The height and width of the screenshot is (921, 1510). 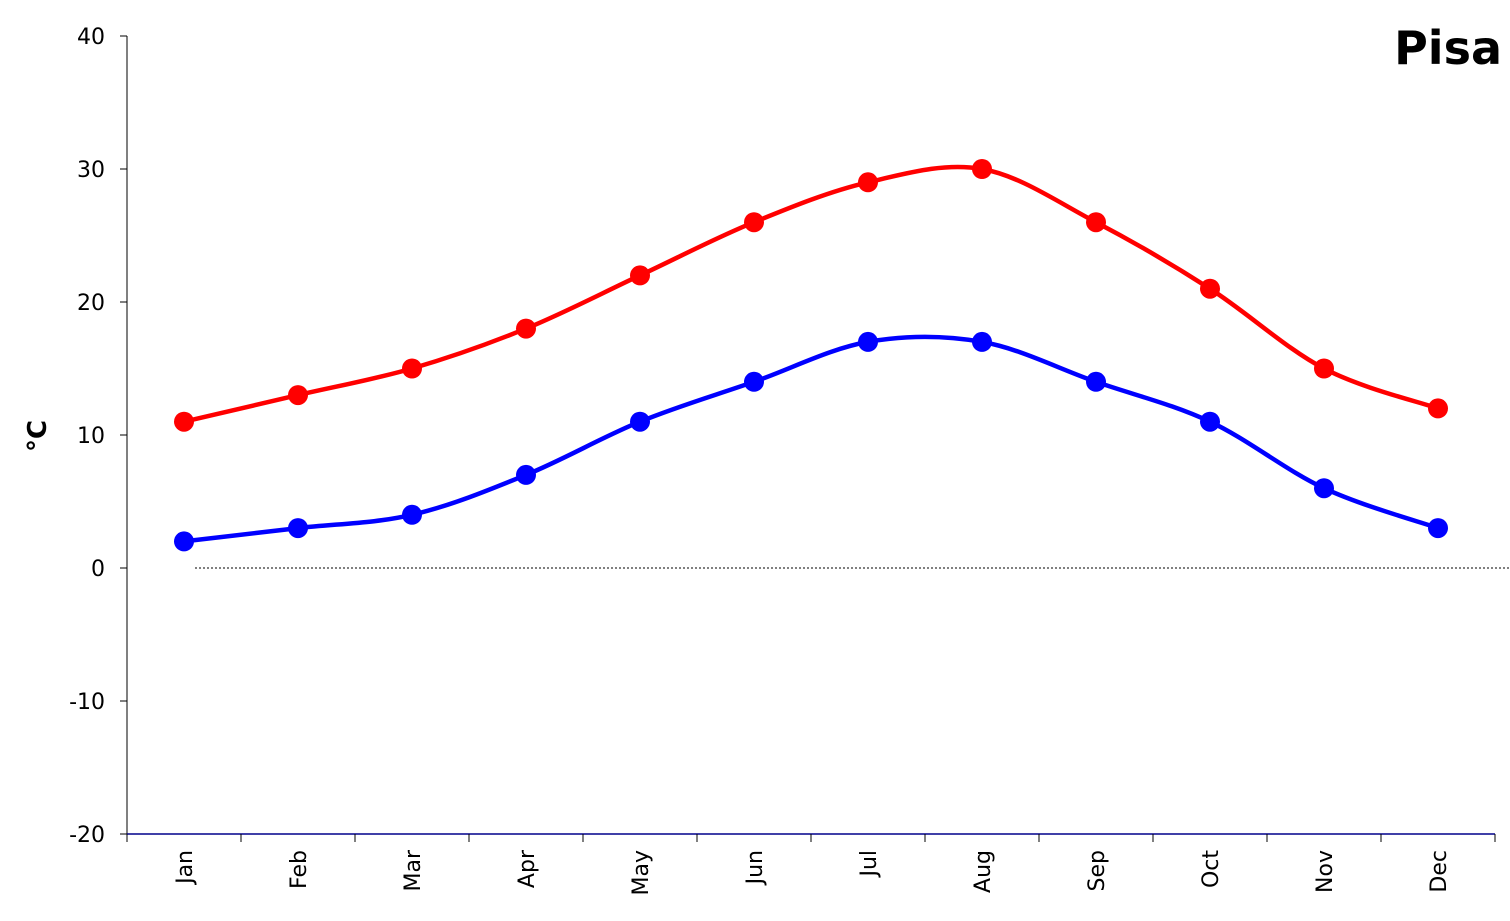 What do you see at coordinates (87, 835) in the screenshot?
I see `y-tick-label: -20` at bounding box center [87, 835].